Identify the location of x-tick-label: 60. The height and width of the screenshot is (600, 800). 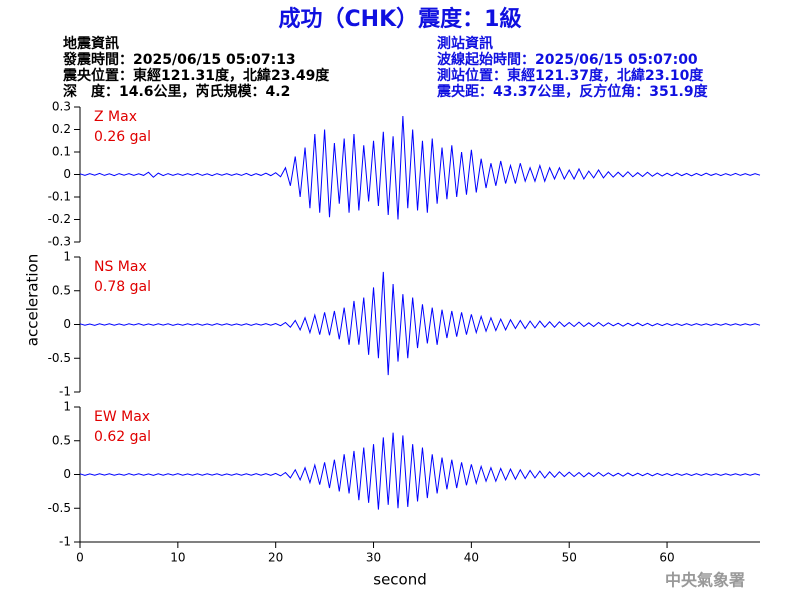
(666, 558).